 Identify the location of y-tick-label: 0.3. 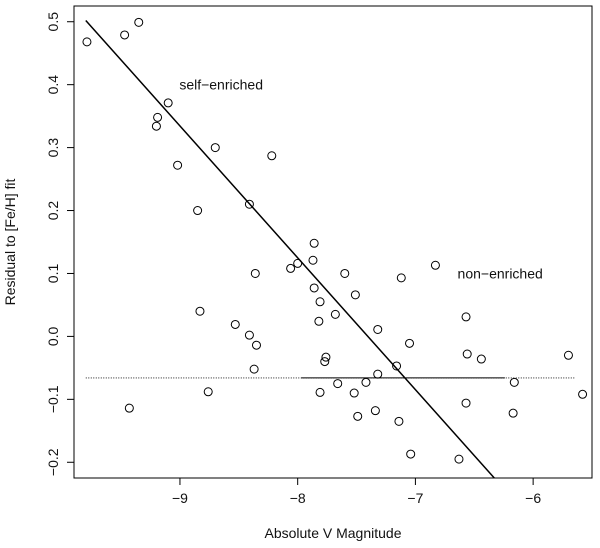
(53, 148).